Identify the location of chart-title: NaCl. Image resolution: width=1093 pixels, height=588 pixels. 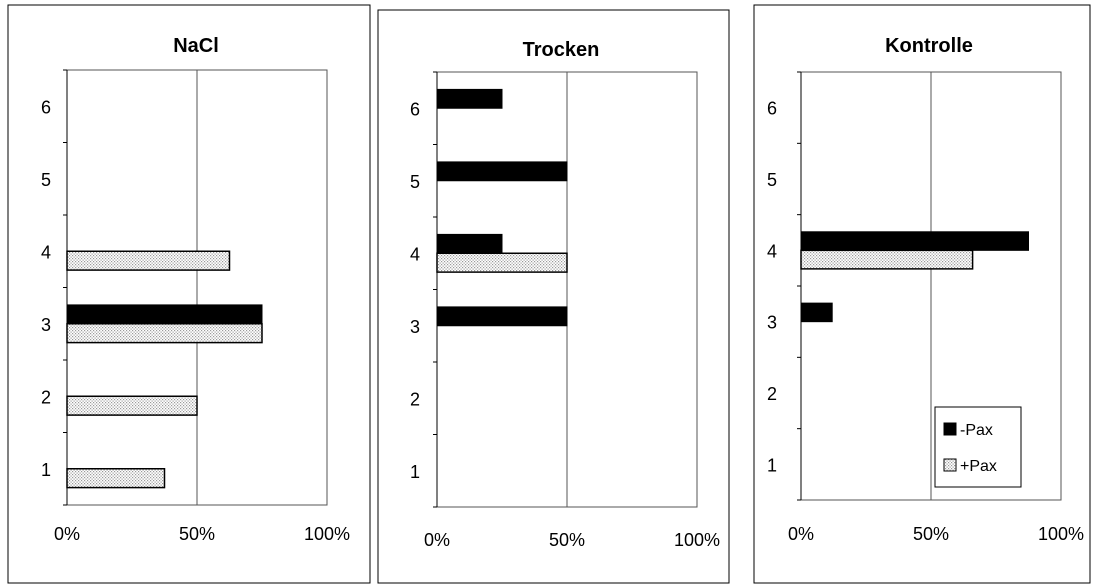
(196, 46).